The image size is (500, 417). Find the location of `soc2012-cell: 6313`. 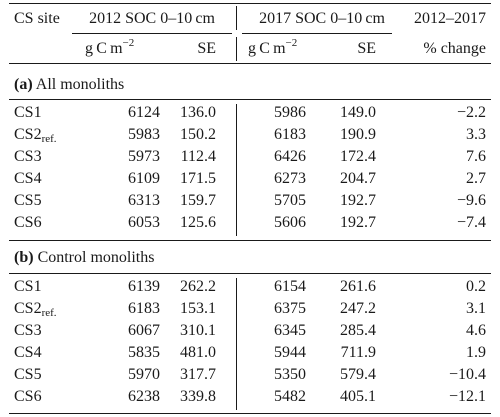

soc2012-cell: 6313 is located at coordinates (144, 200).